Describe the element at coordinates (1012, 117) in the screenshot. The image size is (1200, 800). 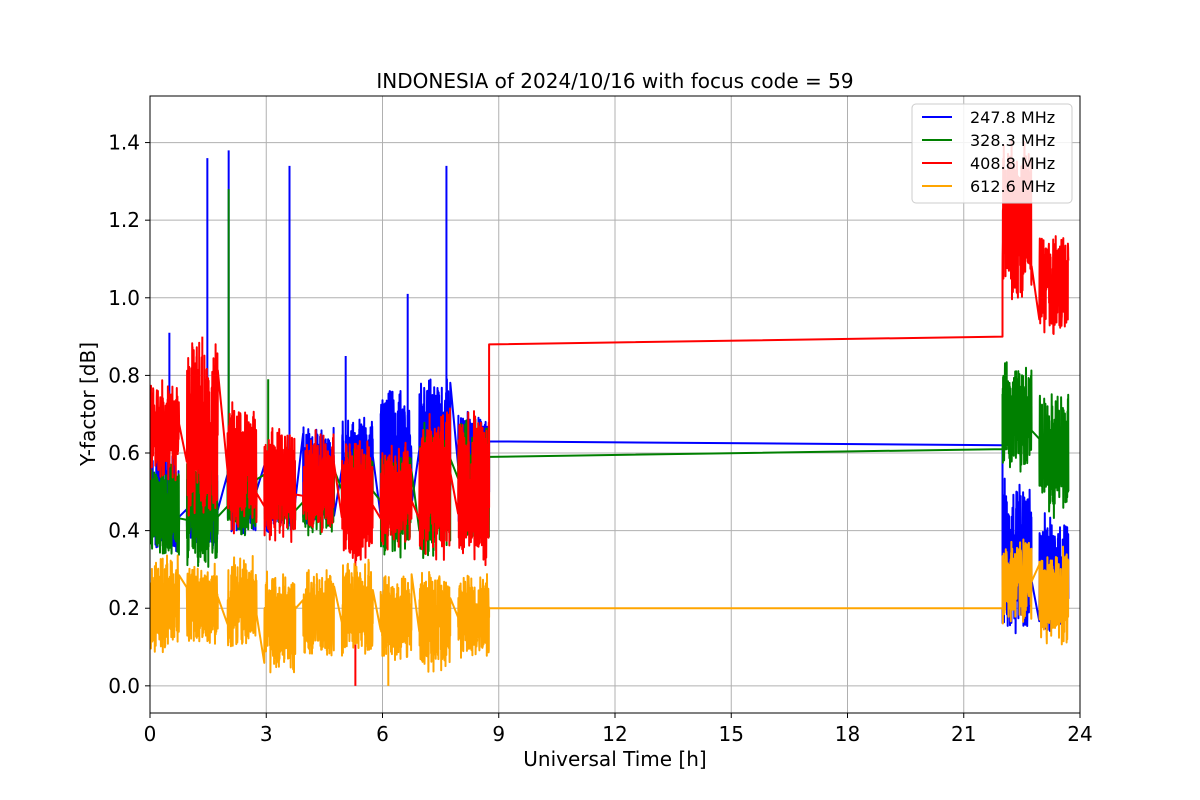
I see `legend-label: 247.8 MHz` at that location.